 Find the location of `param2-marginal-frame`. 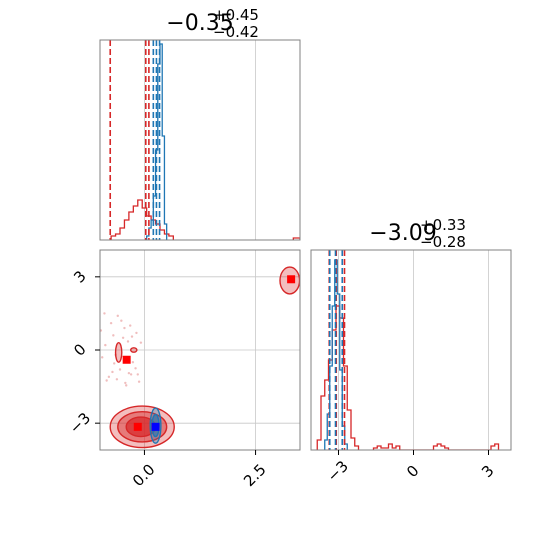

param2-marginal-frame is located at coordinates (411, 350).